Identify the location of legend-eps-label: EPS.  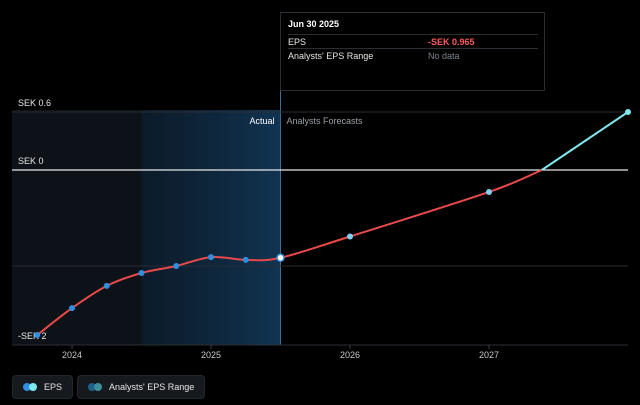
(53, 387).